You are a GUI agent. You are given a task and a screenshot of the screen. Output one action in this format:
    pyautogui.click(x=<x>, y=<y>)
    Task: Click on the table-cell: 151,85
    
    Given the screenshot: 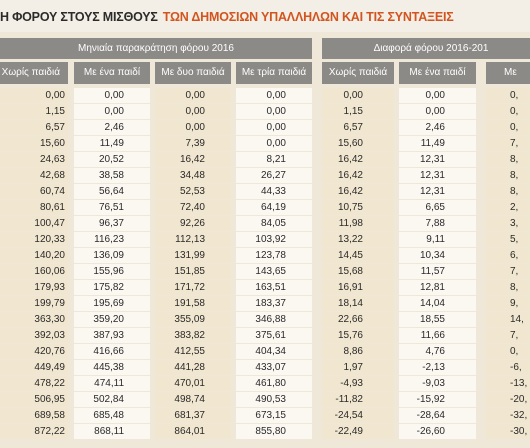 What is the action you would take?
    pyautogui.click(x=193, y=271)
    